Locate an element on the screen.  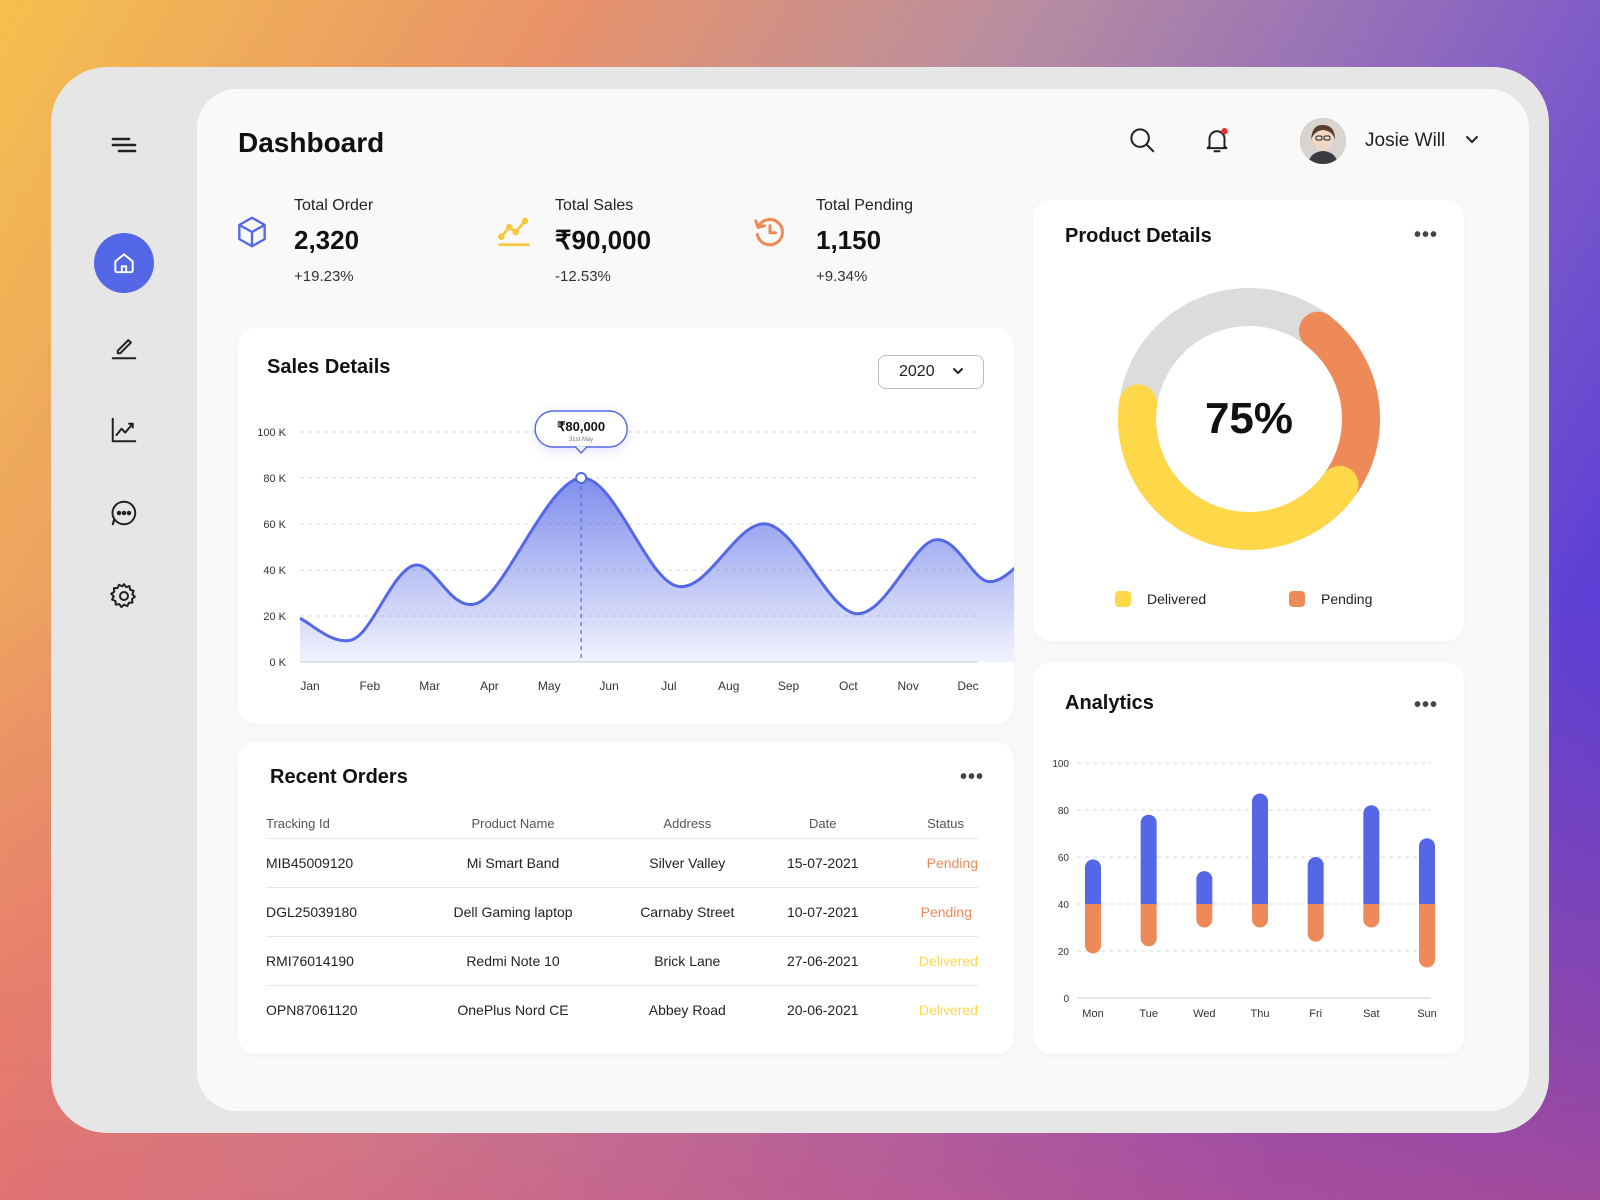
x-tick-label: Jul is located at coordinates (668, 686).